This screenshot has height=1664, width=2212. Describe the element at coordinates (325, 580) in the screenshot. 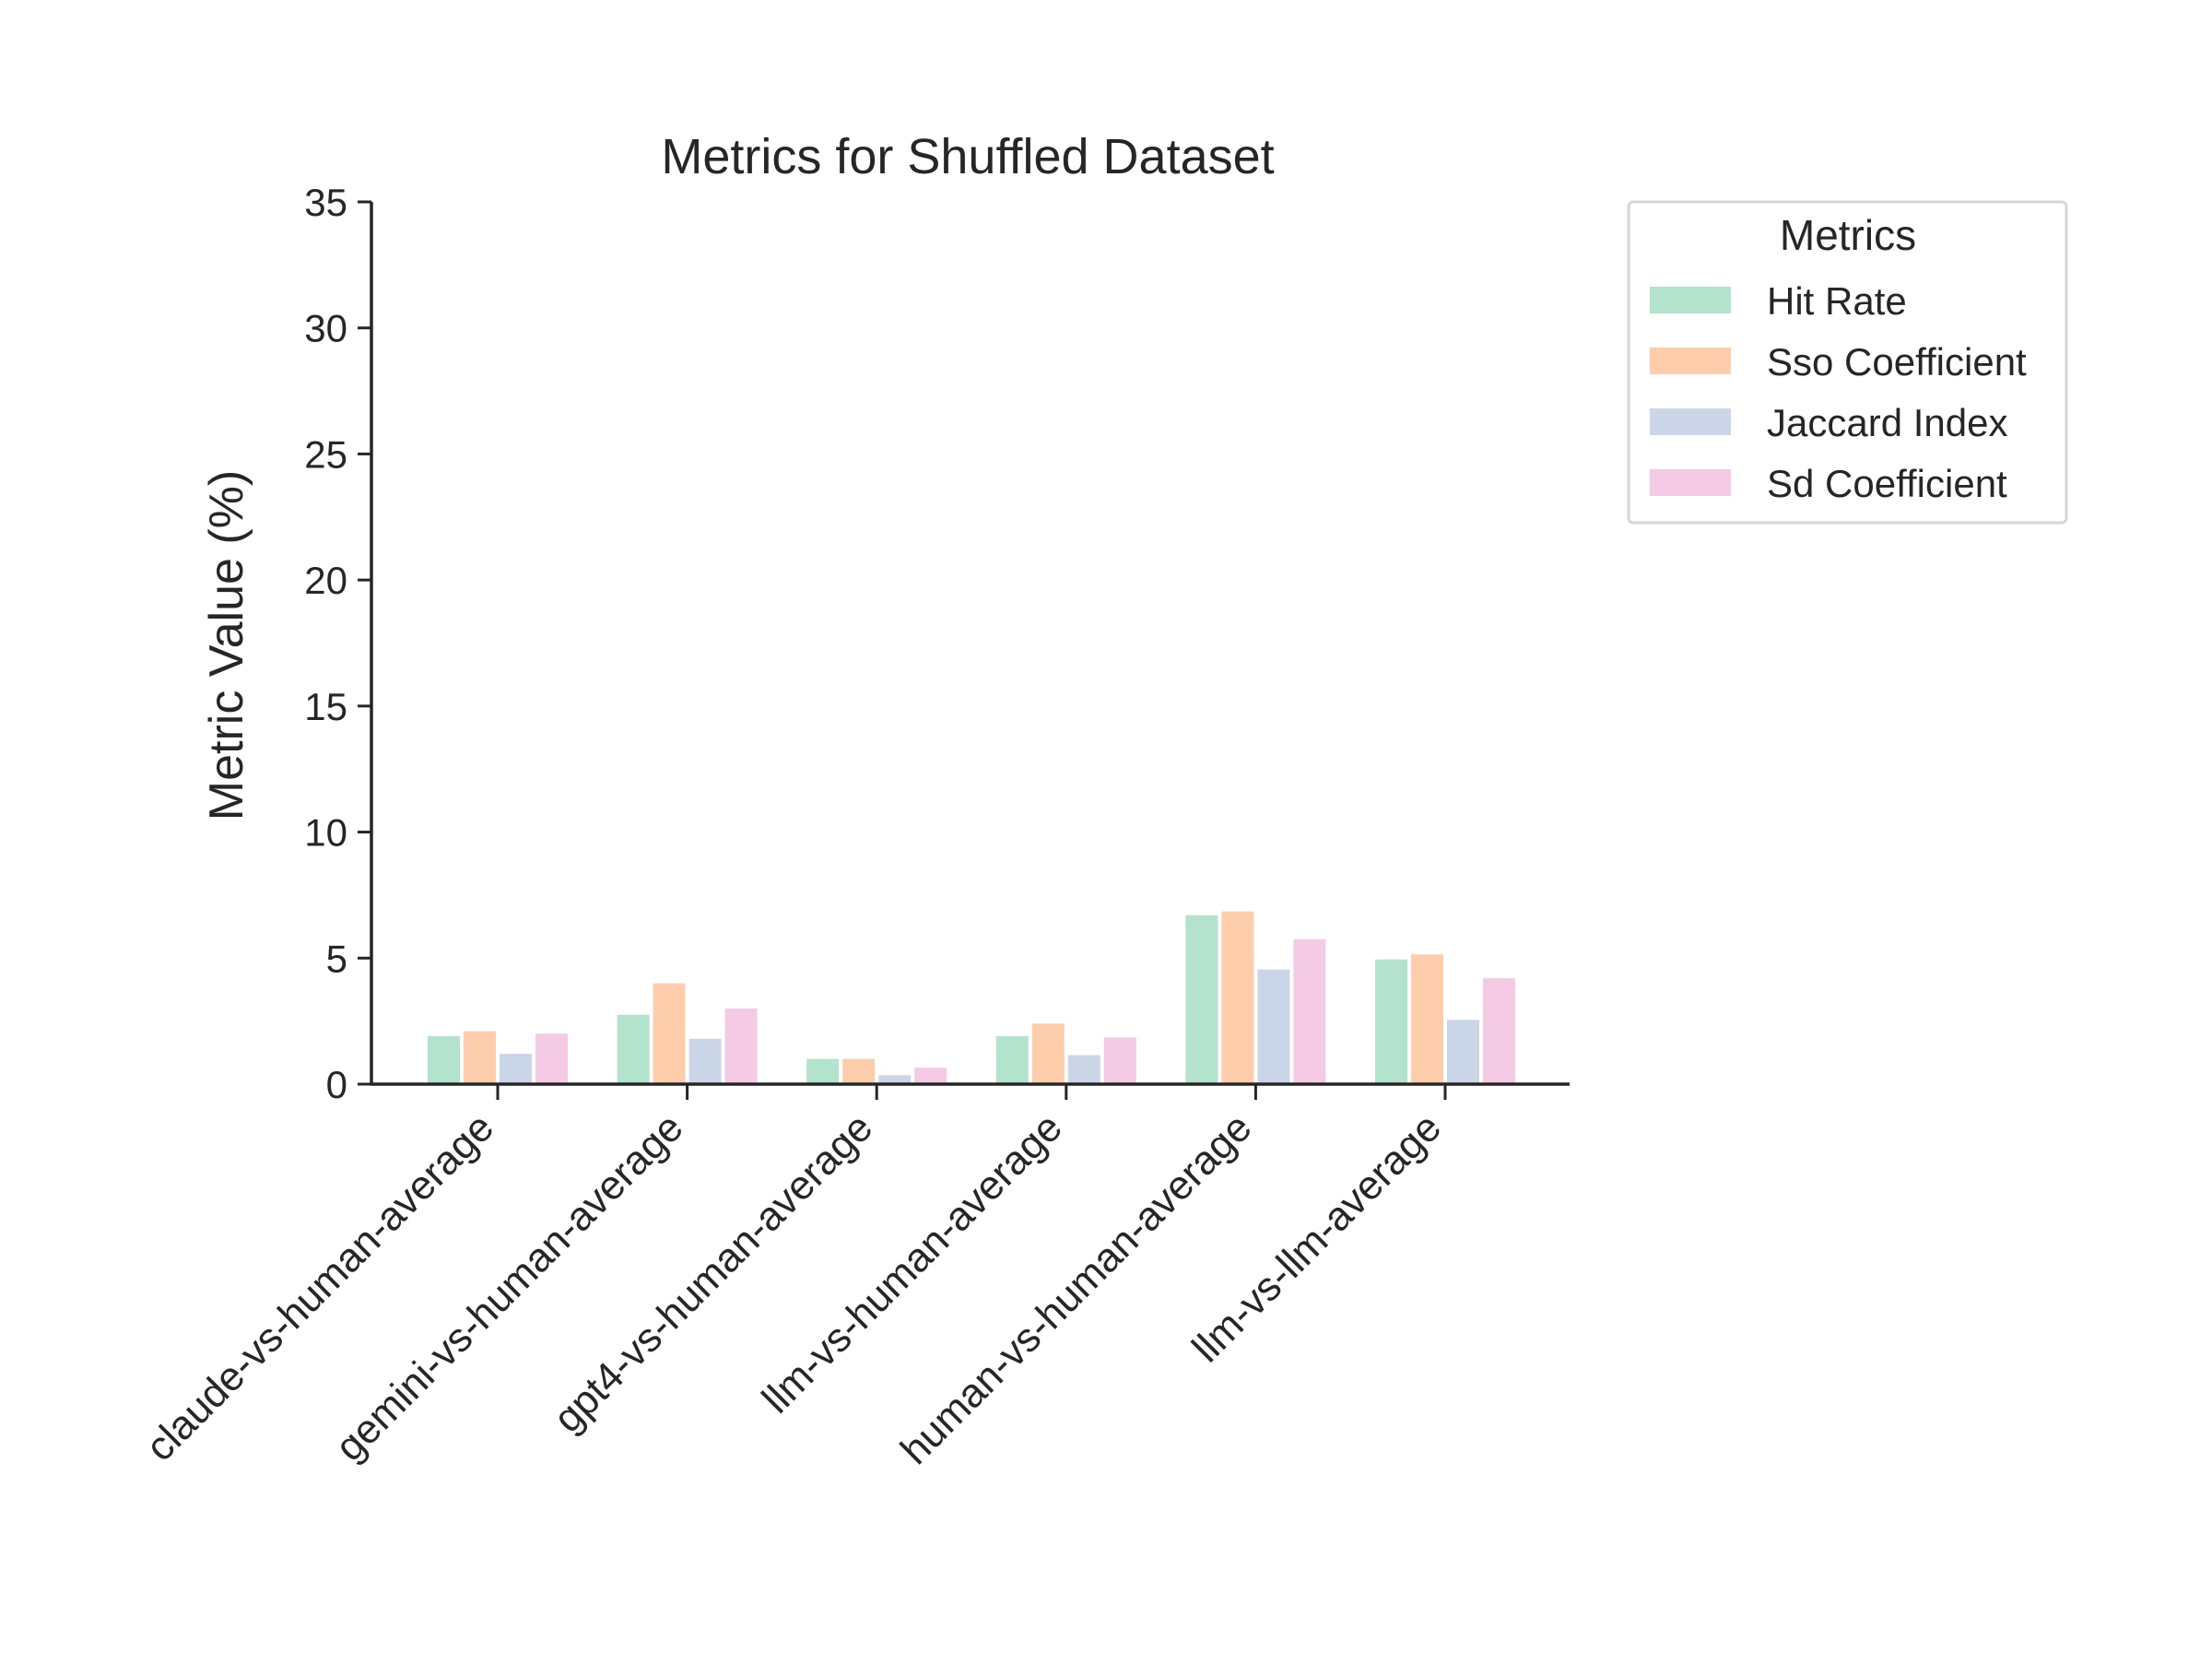

I see `y-tick-label-20: 20` at that location.